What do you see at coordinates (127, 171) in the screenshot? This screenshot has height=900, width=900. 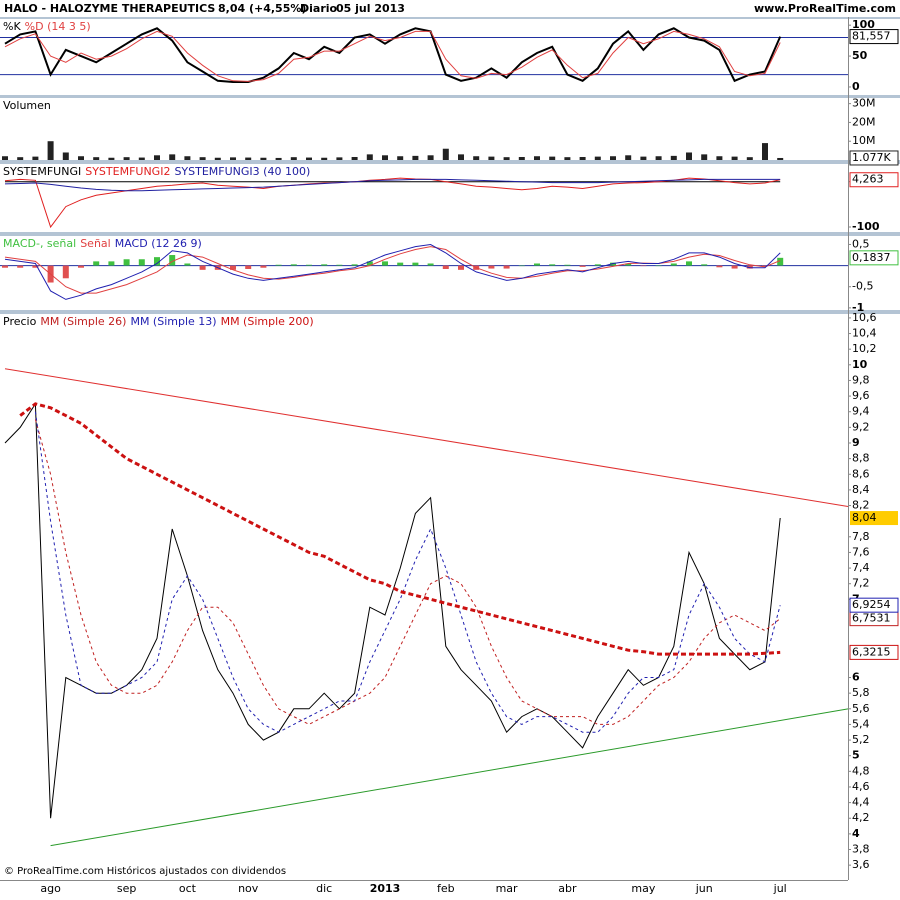 I see `legend-entry: SYSTEMFUNGI2` at bounding box center [127, 171].